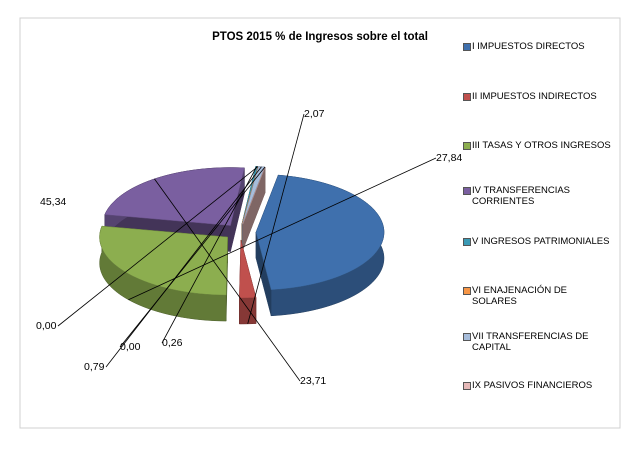  Describe the element at coordinates (534, 96) in the screenshot. I see `legend-label: II IMPUESTOS INDIRECTOS` at that location.